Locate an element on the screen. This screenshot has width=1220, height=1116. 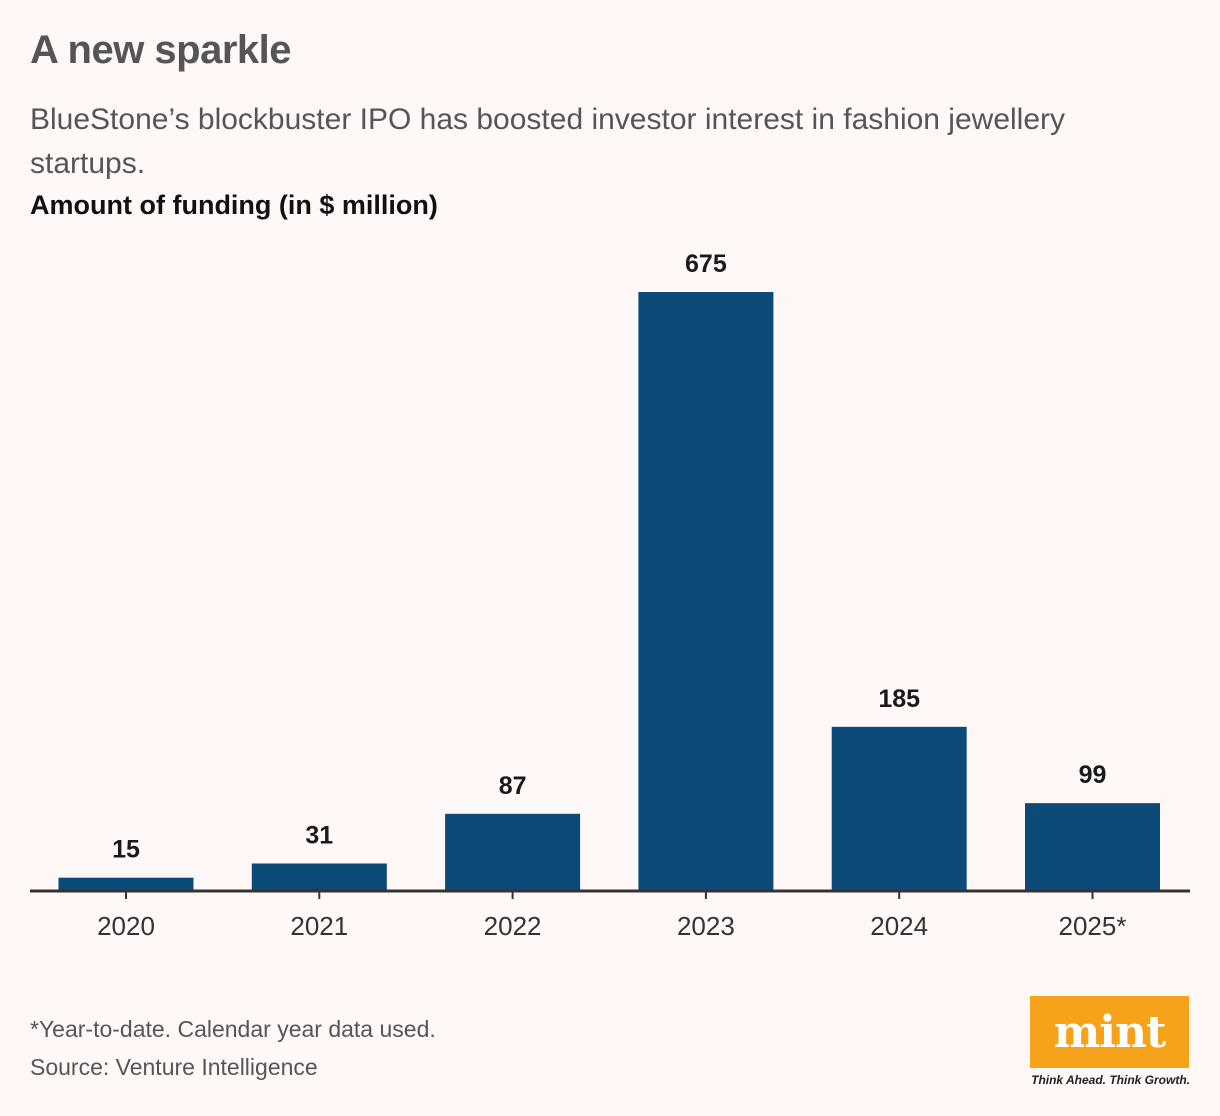
logo-tagline: Think Ahead. Think Growth. is located at coordinates (1110, 1080).